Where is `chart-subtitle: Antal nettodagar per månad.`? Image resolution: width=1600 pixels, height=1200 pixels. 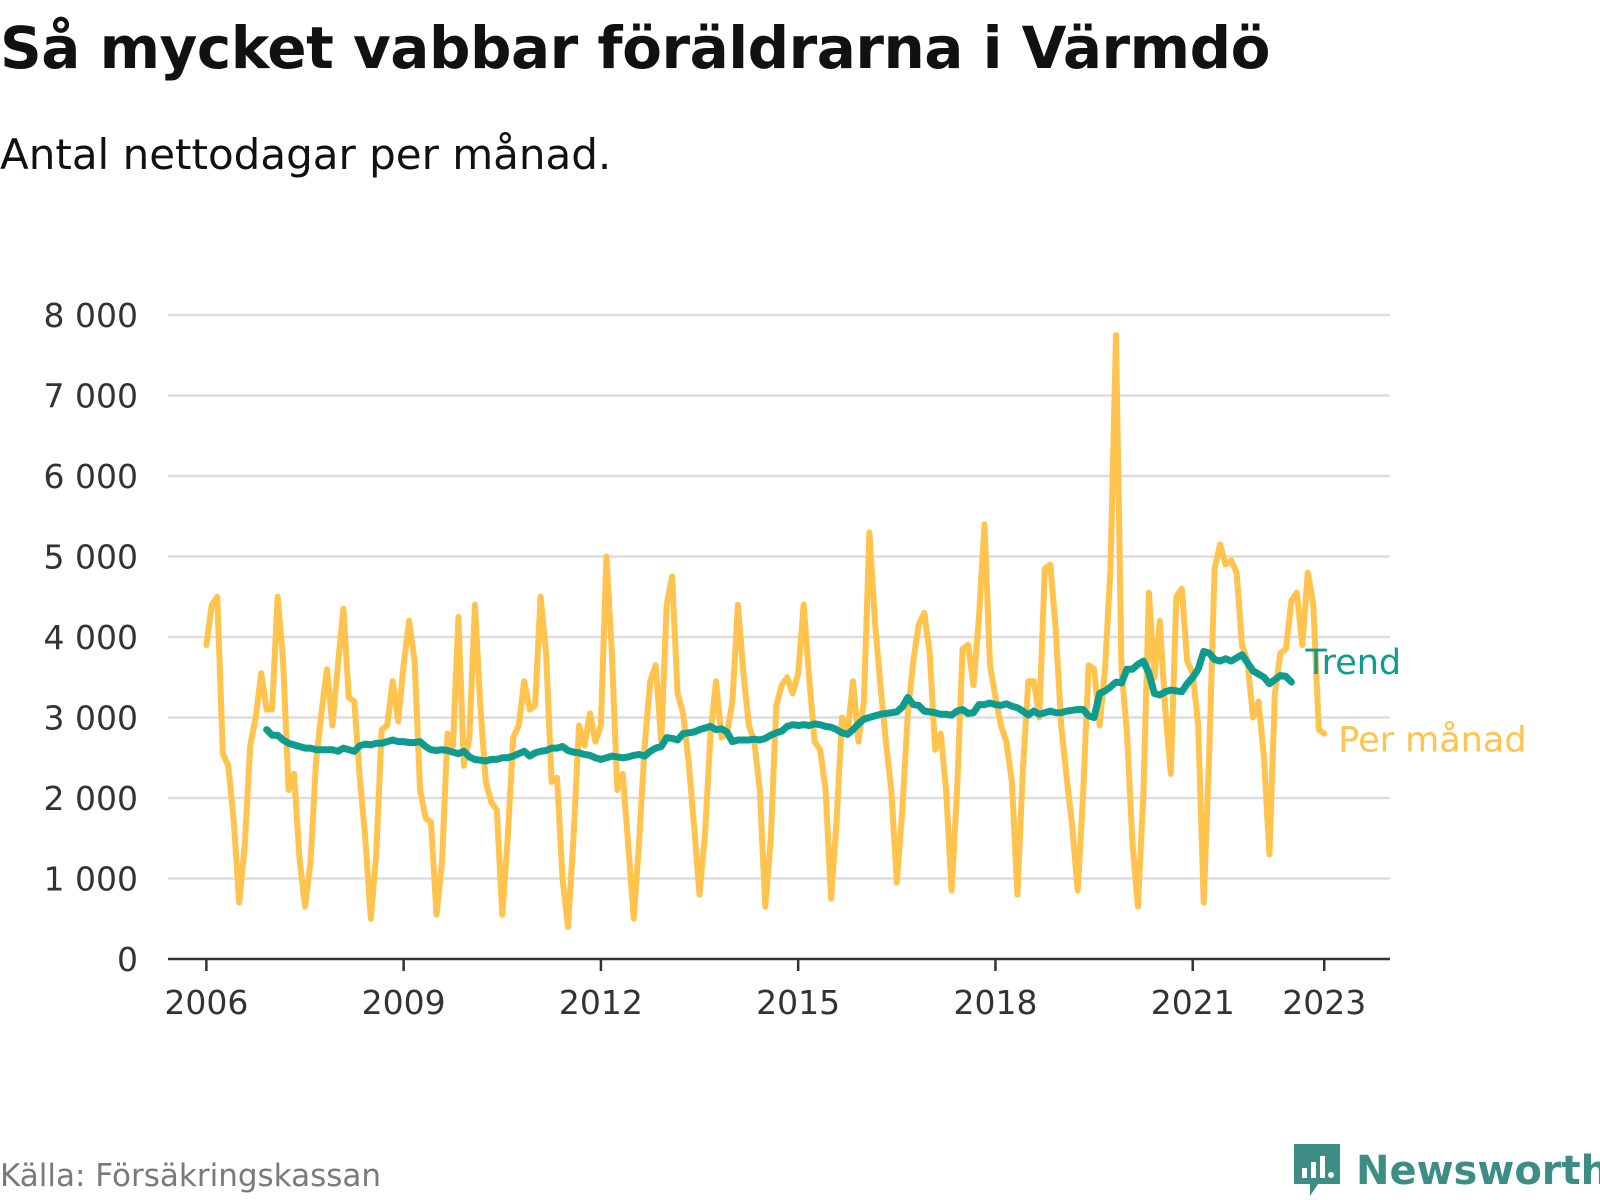 chart-subtitle: Antal nettodagar per månad. is located at coordinates (306, 154).